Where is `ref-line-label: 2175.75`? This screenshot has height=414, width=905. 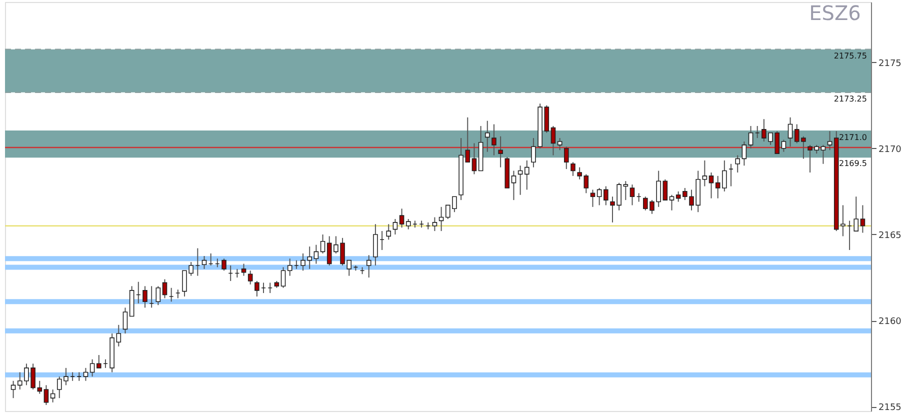 ref-line-label: 2175.75 is located at coordinates (850, 55).